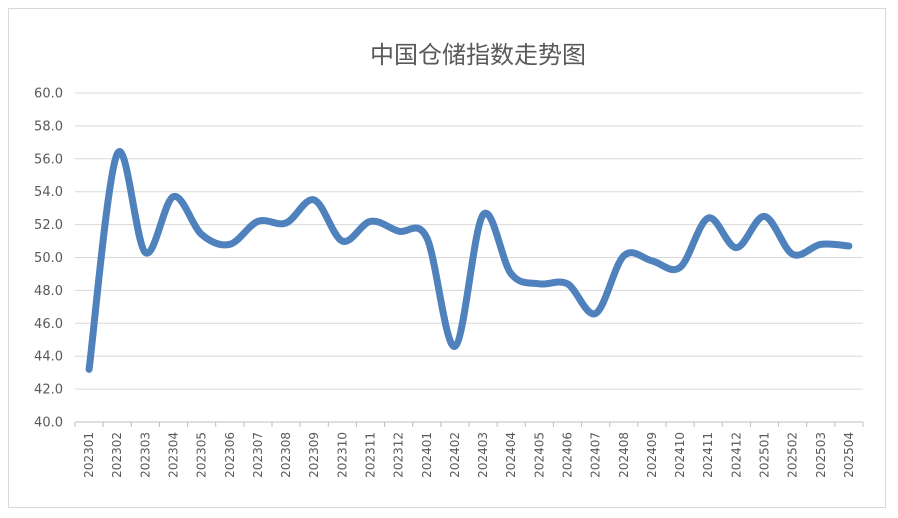  What do you see at coordinates (48, 390) in the screenshot?
I see `y-tick-label: 42.0` at bounding box center [48, 390].